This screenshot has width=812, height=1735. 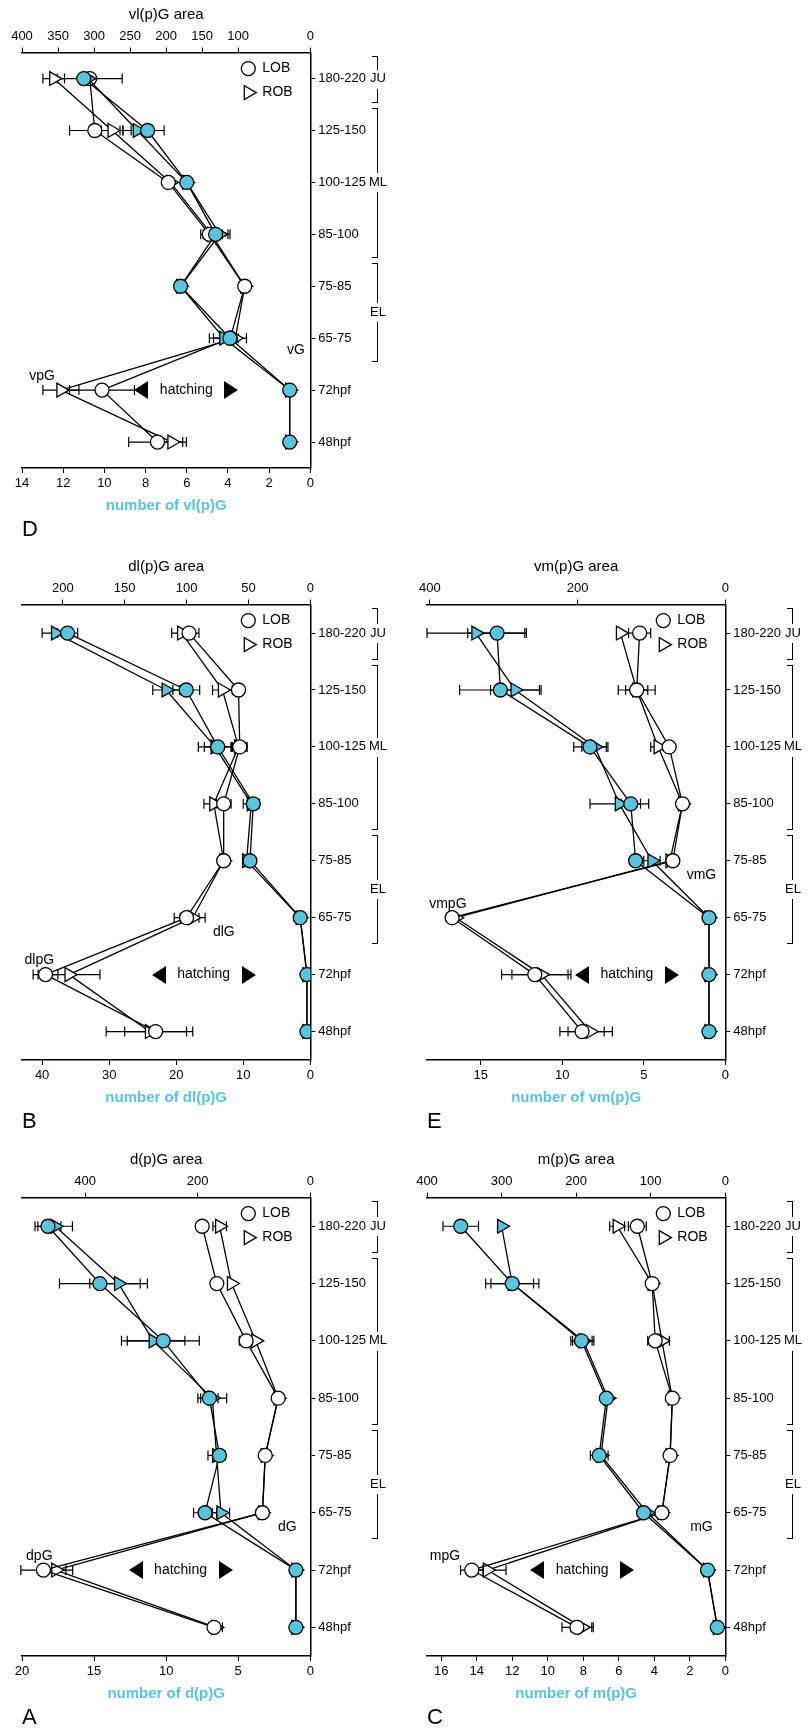 I want to click on text: B, so click(x=29, y=1120).